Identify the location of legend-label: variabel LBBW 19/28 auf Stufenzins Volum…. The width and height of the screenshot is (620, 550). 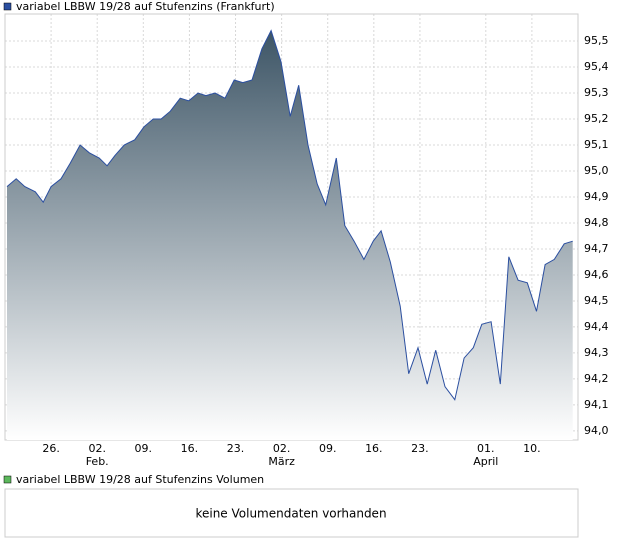
(140, 479).